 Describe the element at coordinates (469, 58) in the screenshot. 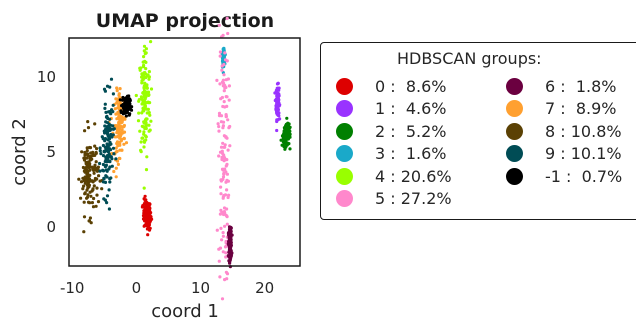

I see `legend-title: HDBSCAN groups:` at that location.